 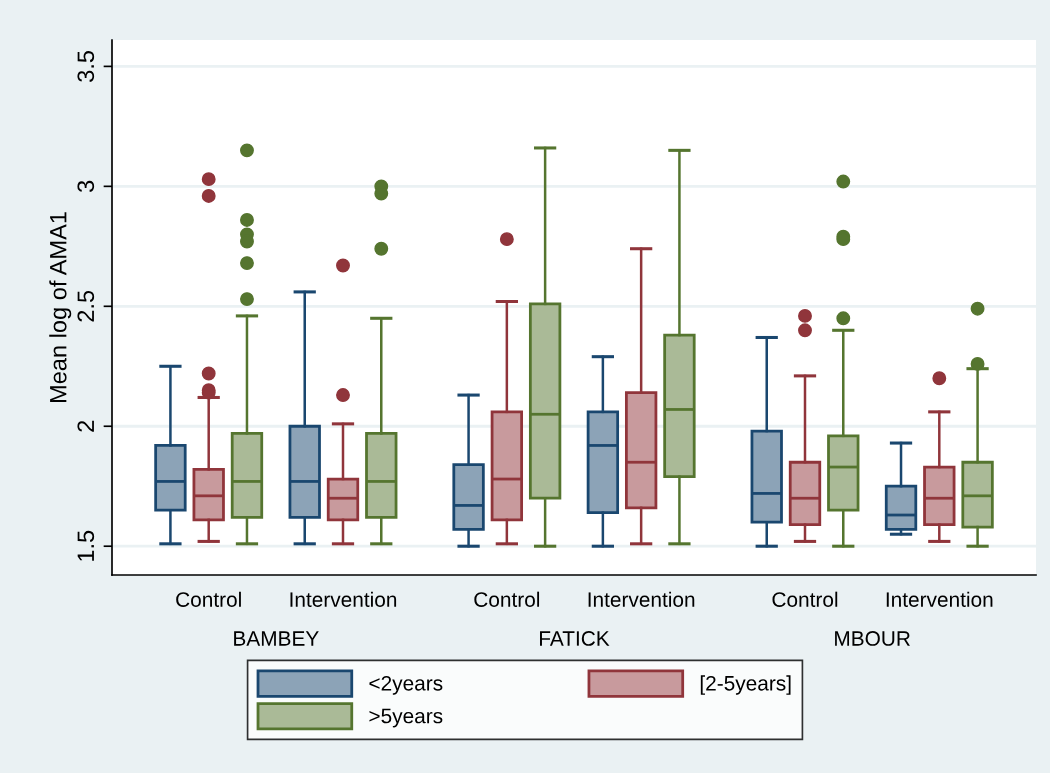 What do you see at coordinates (86, 186) in the screenshot?
I see `y-tick-label: 3` at bounding box center [86, 186].